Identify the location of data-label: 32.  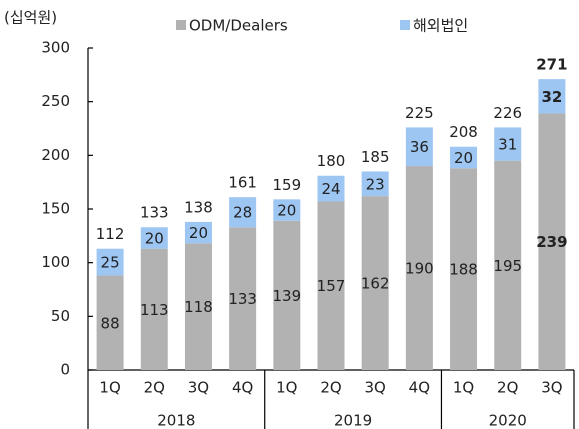
(551, 97).